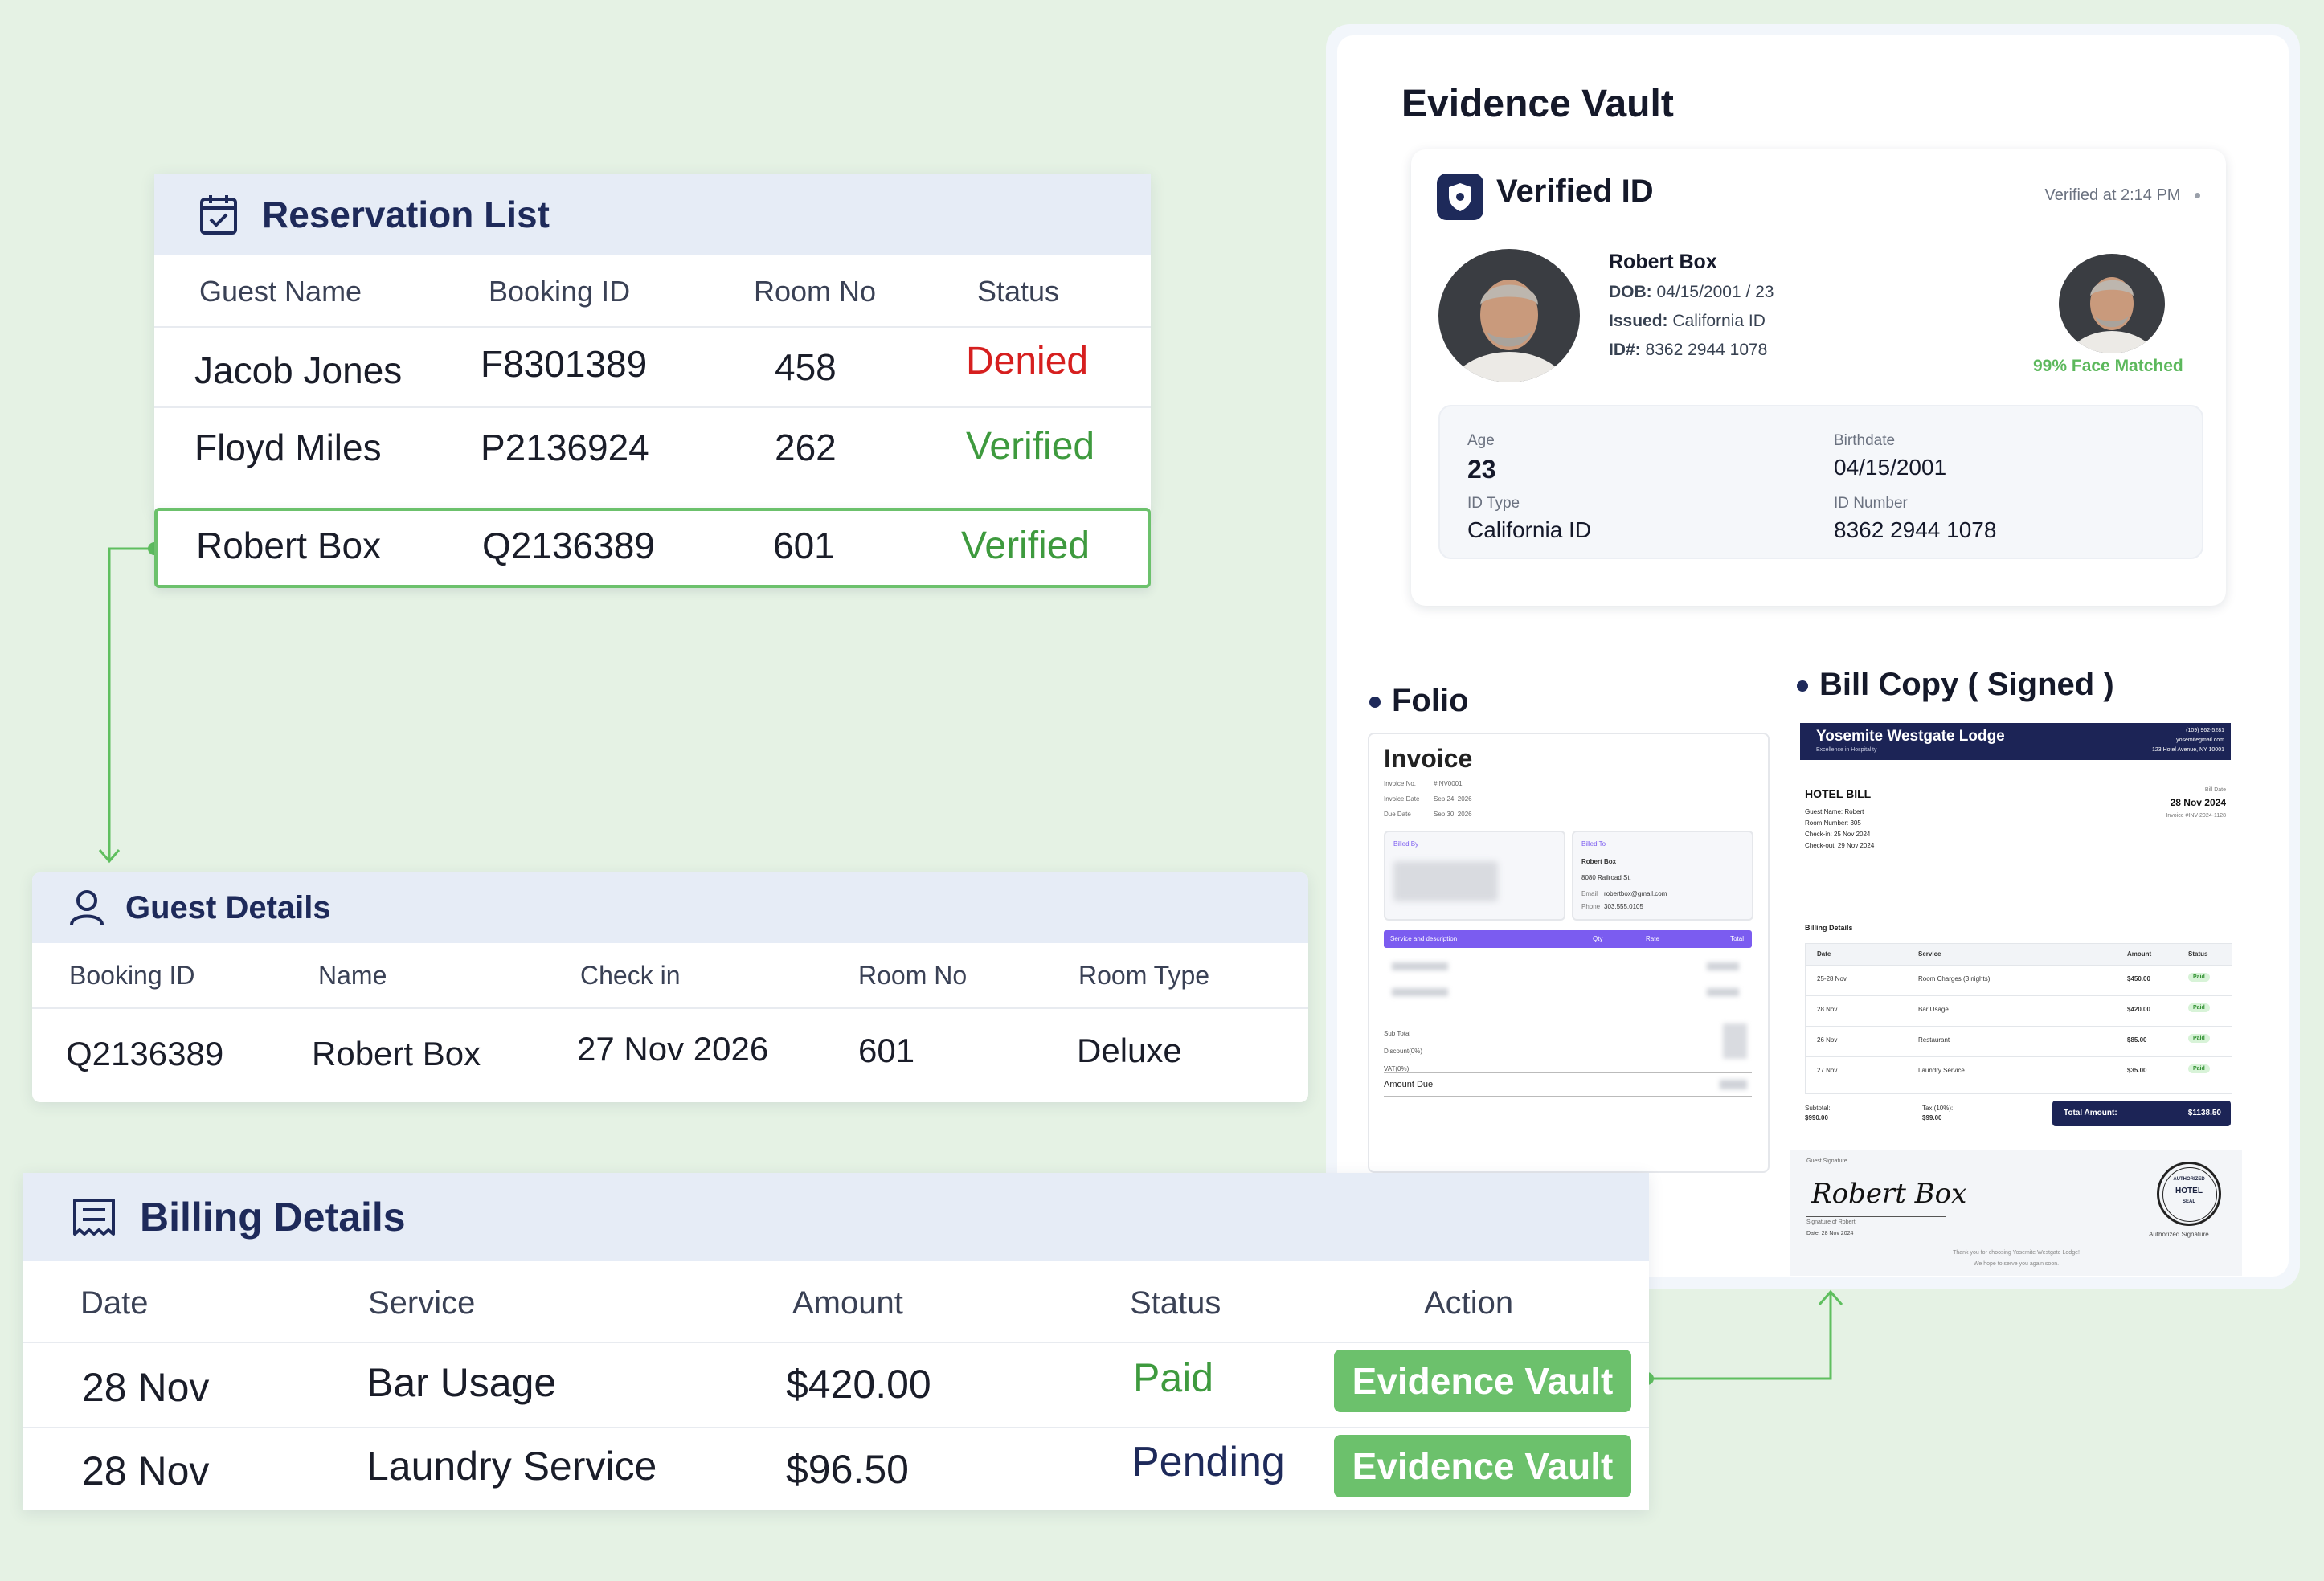  What do you see at coordinates (2137, 1040) in the screenshot?
I see `bill-row-amount: $85.00` at bounding box center [2137, 1040].